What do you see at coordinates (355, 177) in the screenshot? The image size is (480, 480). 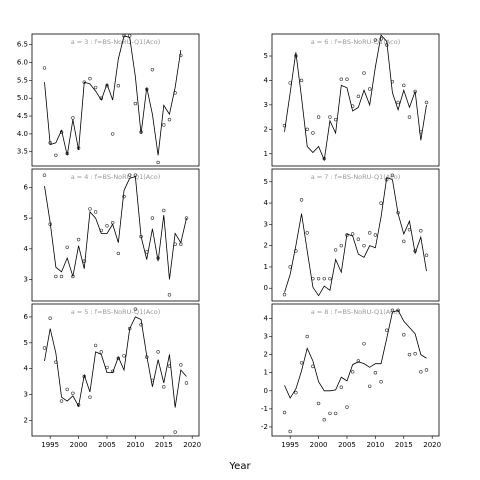 I see `panel-title: a = 7 : f=BS-NoRU-Q1(Aco)` at bounding box center [355, 177].